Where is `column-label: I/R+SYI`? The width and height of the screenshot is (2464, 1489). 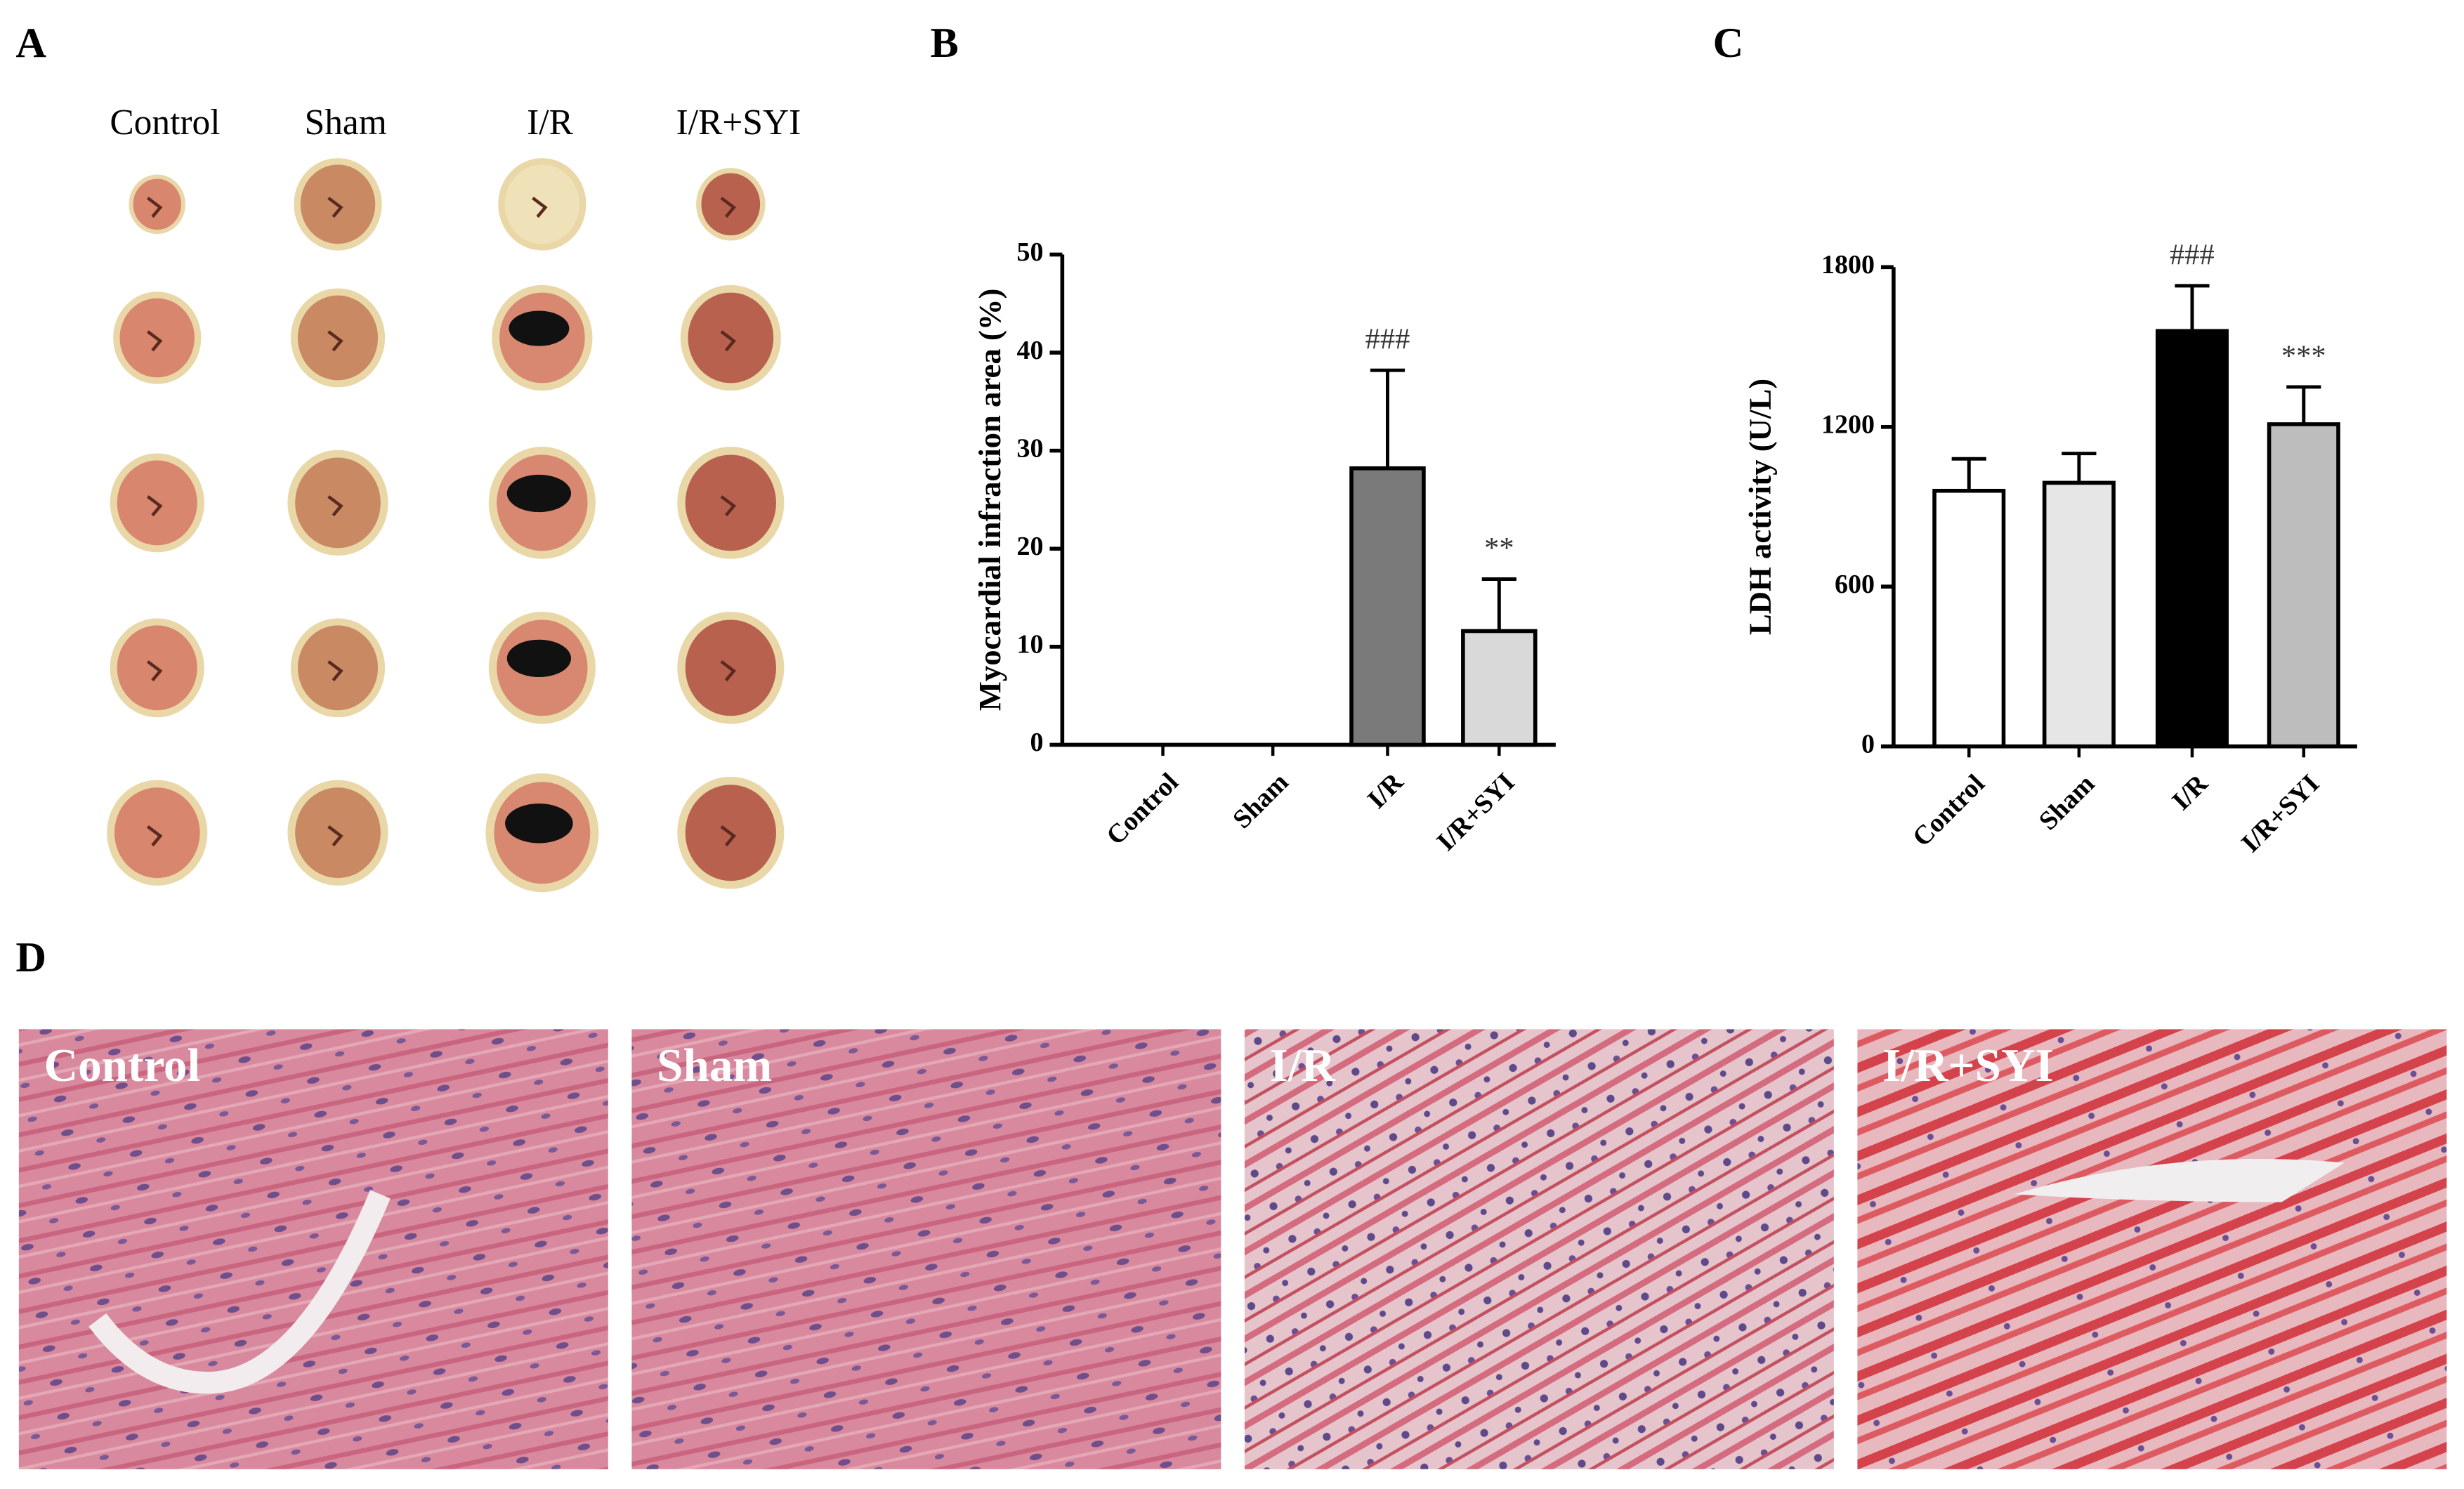
column-label: I/R+SYI is located at coordinates (738, 123).